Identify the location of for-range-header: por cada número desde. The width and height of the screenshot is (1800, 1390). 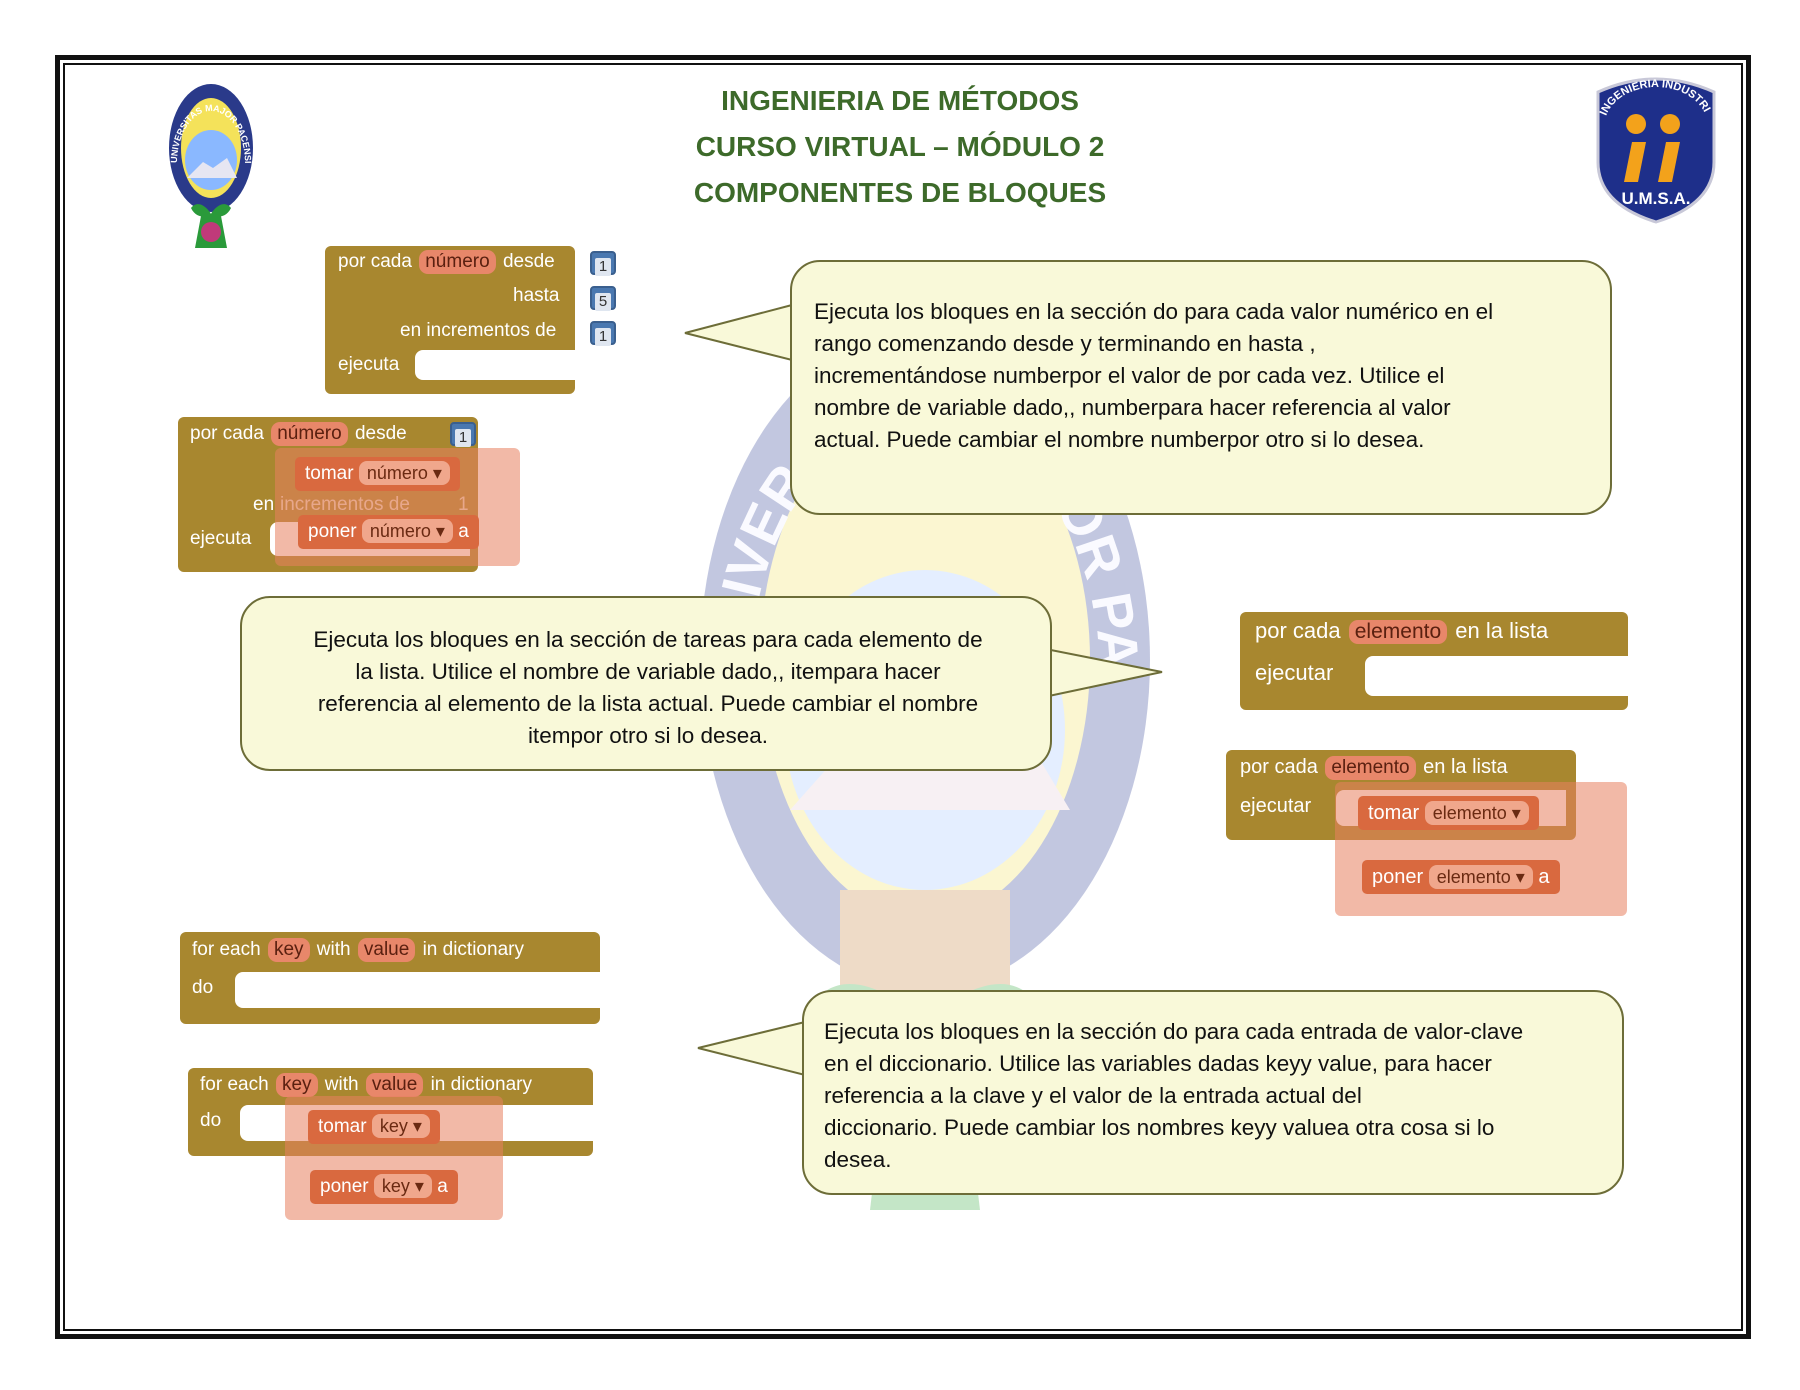
(446, 262).